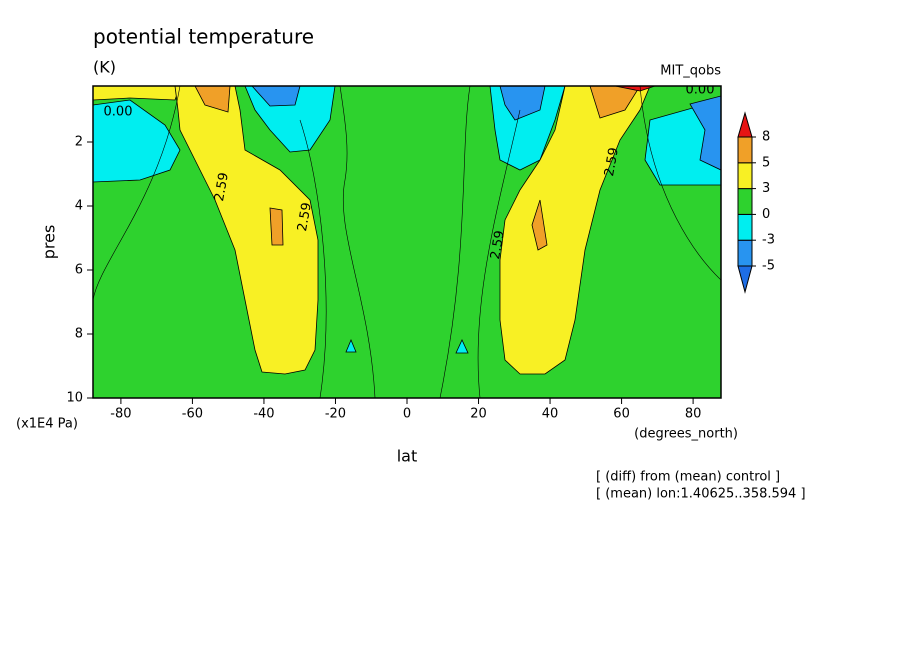 This screenshot has width=904, height=654. Describe the element at coordinates (766, 188) in the screenshot. I see `colorbar-label: 3` at that location.